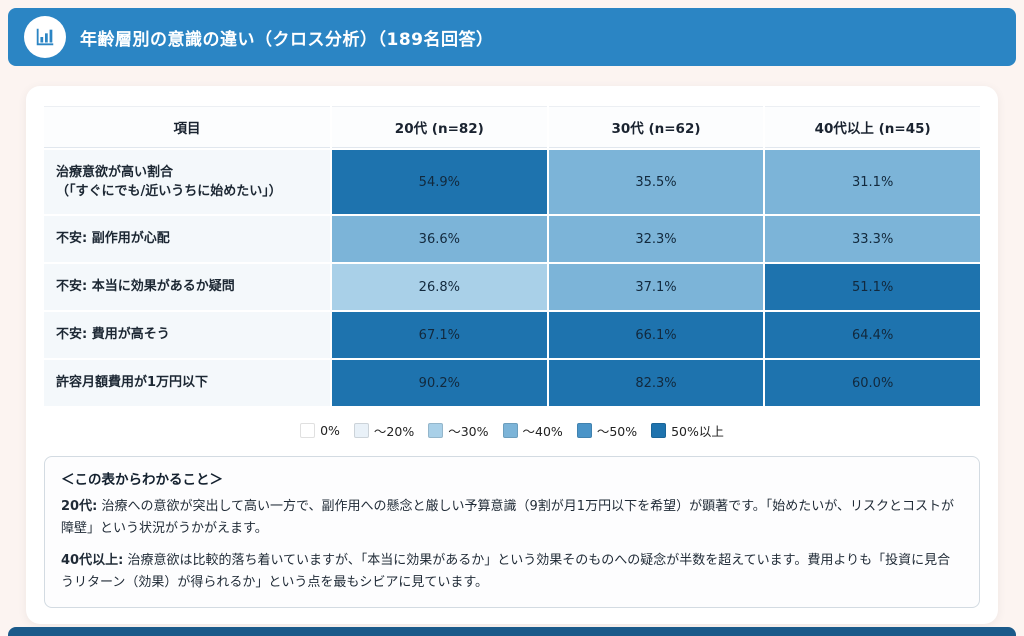  What do you see at coordinates (92, 561) in the screenshot?
I see `note-label: 40代以上:` at bounding box center [92, 561].